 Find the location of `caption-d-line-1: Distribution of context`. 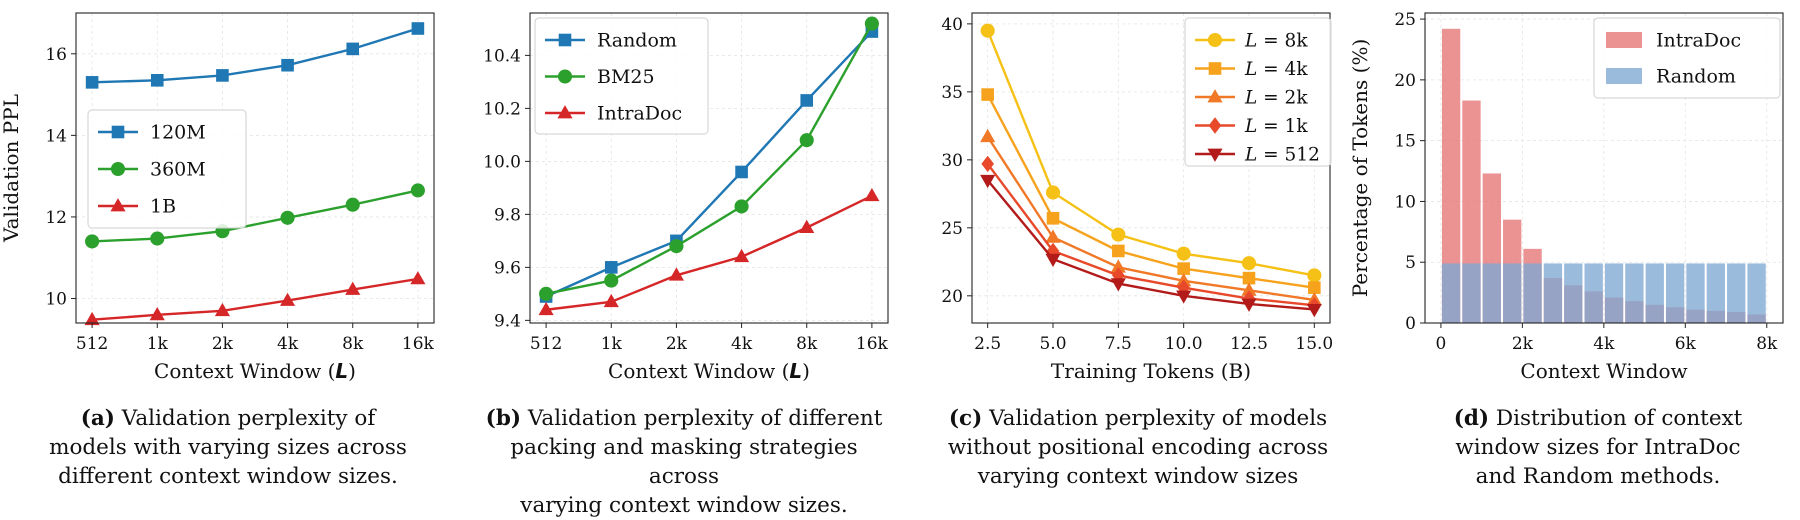

caption-d-line-1: Distribution of context is located at coordinates (1616, 418).